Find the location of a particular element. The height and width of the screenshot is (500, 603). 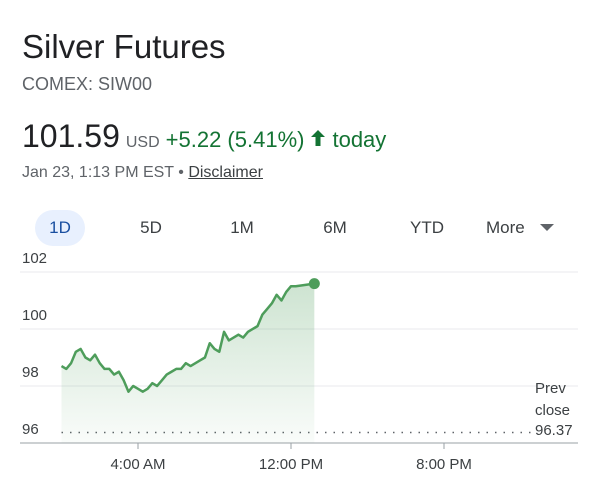

disclaimer-link: Disclaimer is located at coordinates (225, 172).